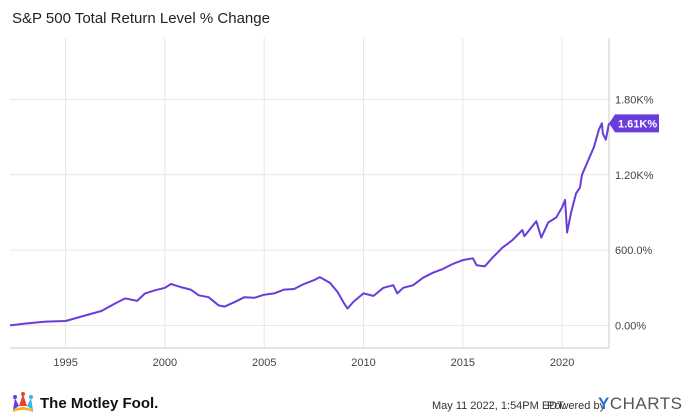 The height and width of the screenshot is (420, 700). What do you see at coordinates (604, 403) in the screenshot?
I see `ycharts-logo-y: Y` at bounding box center [604, 403].